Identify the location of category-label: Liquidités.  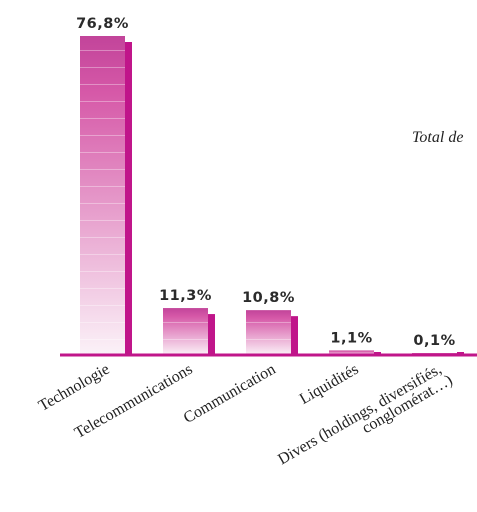
(329, 384).